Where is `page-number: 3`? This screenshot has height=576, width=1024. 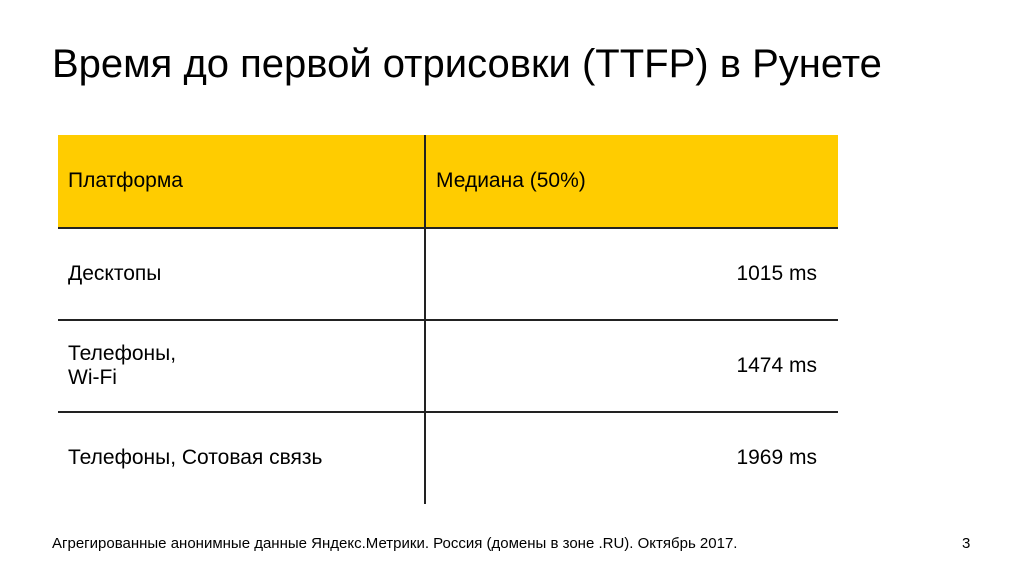 page-number: 3 is located at coordinates (966, 543).